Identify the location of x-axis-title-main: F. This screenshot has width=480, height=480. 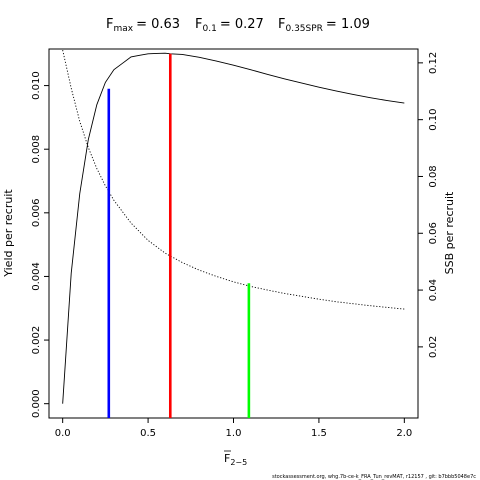
(227, 458).